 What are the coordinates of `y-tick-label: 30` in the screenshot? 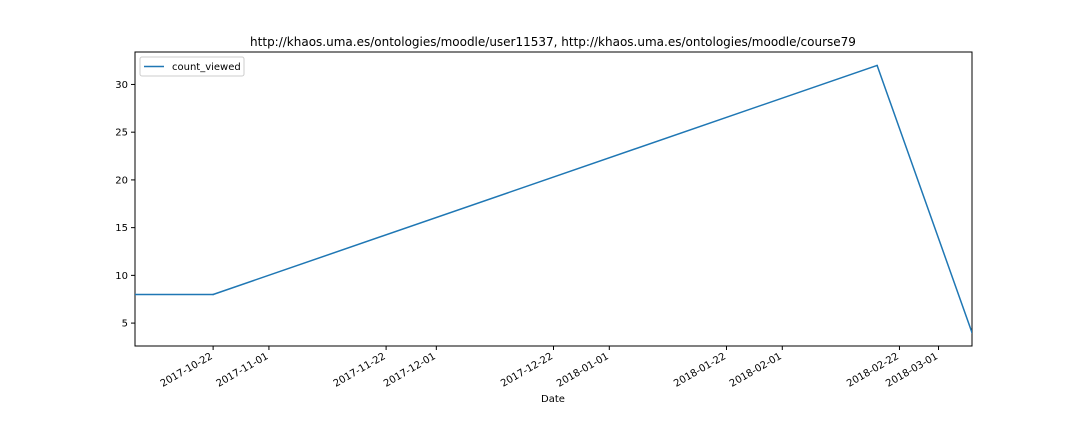 It's located at (121, 85).